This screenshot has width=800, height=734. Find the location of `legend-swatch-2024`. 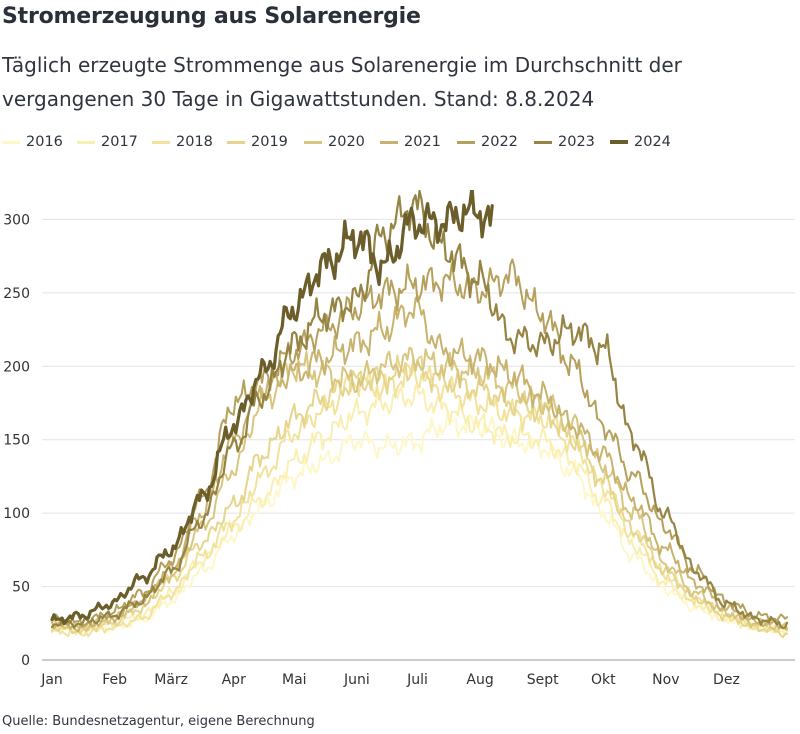

legend-swatch-2024 is located at coordinates (619, 142).